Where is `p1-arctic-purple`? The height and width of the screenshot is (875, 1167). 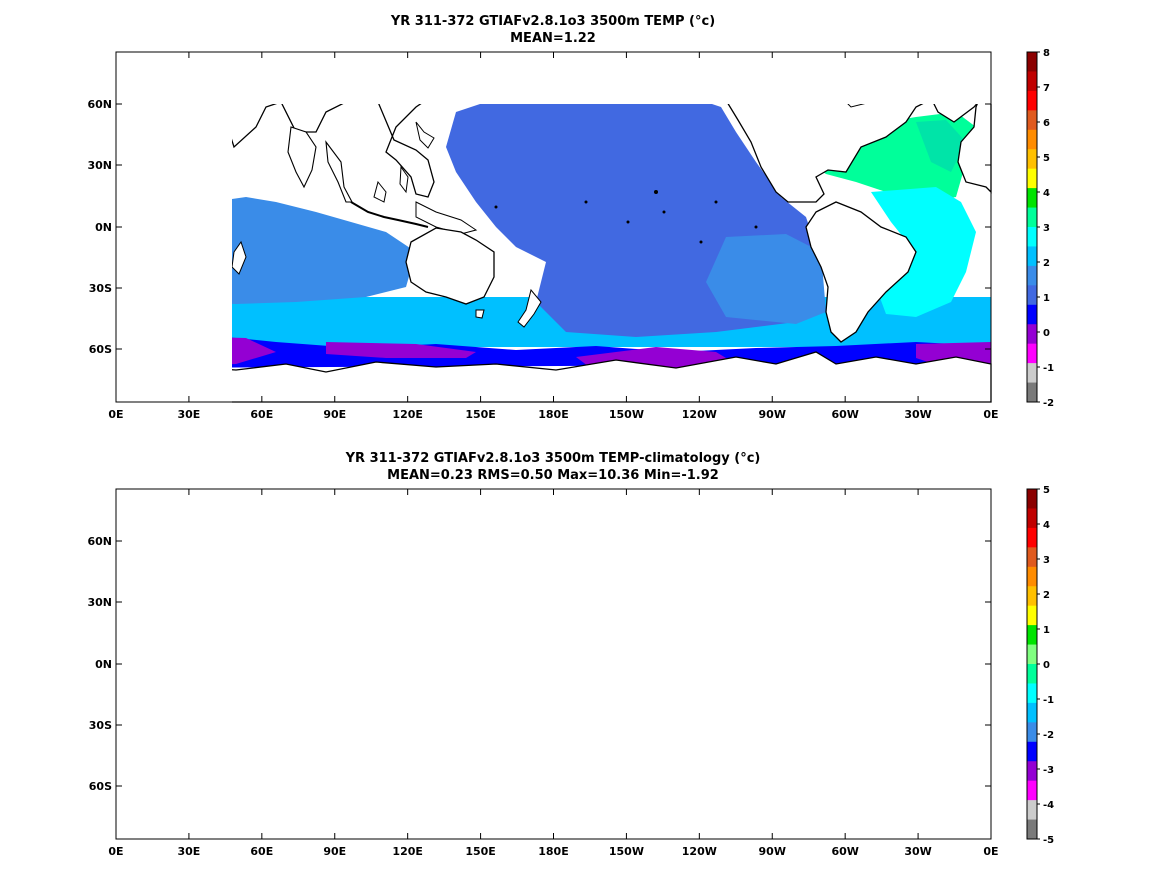
p1-arctic-purple is located at coordinates (650, 69).